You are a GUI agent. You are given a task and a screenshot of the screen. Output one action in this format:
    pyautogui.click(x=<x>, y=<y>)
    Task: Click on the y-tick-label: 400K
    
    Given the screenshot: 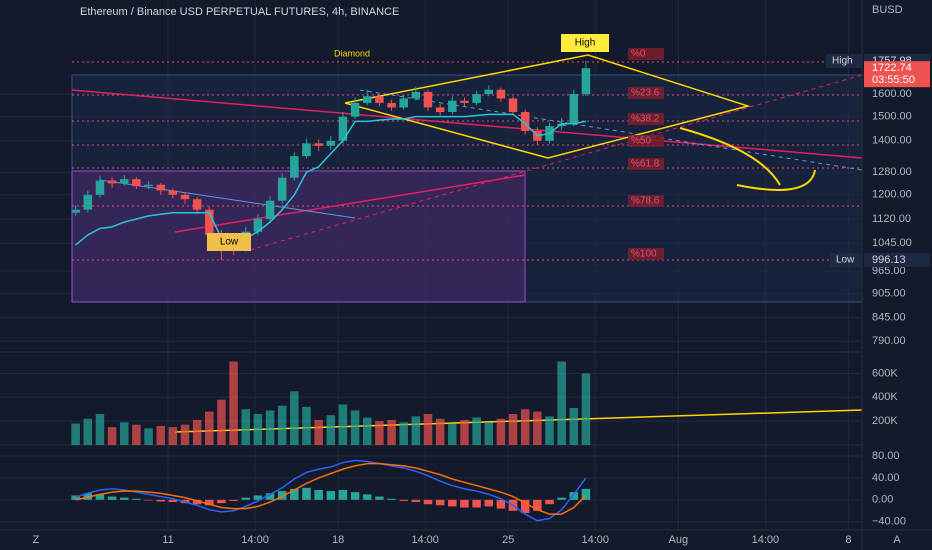 What is the action you would take?
    pyautogui.click(x=885, y=397)
    